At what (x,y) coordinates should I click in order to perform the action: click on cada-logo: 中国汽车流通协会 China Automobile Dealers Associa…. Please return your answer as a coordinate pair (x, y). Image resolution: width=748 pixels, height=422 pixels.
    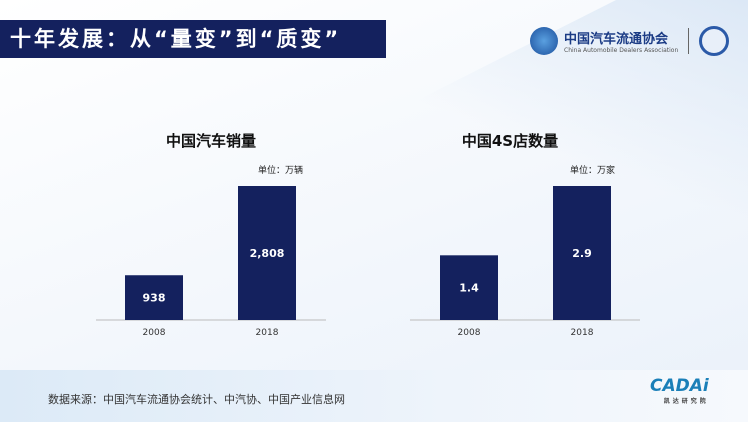
    Looking at the image, I should click on (630, 41).